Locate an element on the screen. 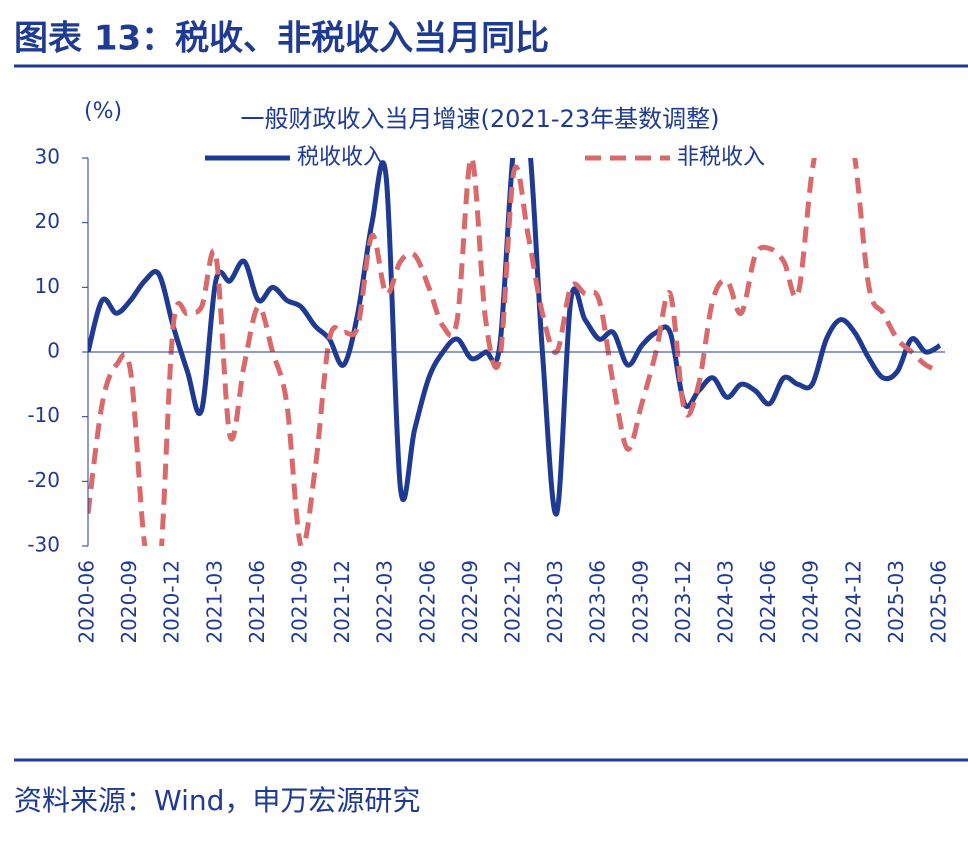 The image size is (968, 842). y-tick-label: 20 is located at coordinates (47, 221).